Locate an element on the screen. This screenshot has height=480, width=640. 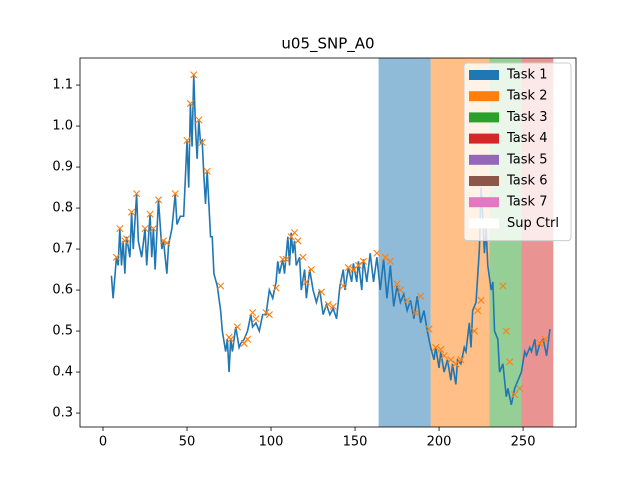
x-tick-label: 0 is located at coordinates (103, 442).